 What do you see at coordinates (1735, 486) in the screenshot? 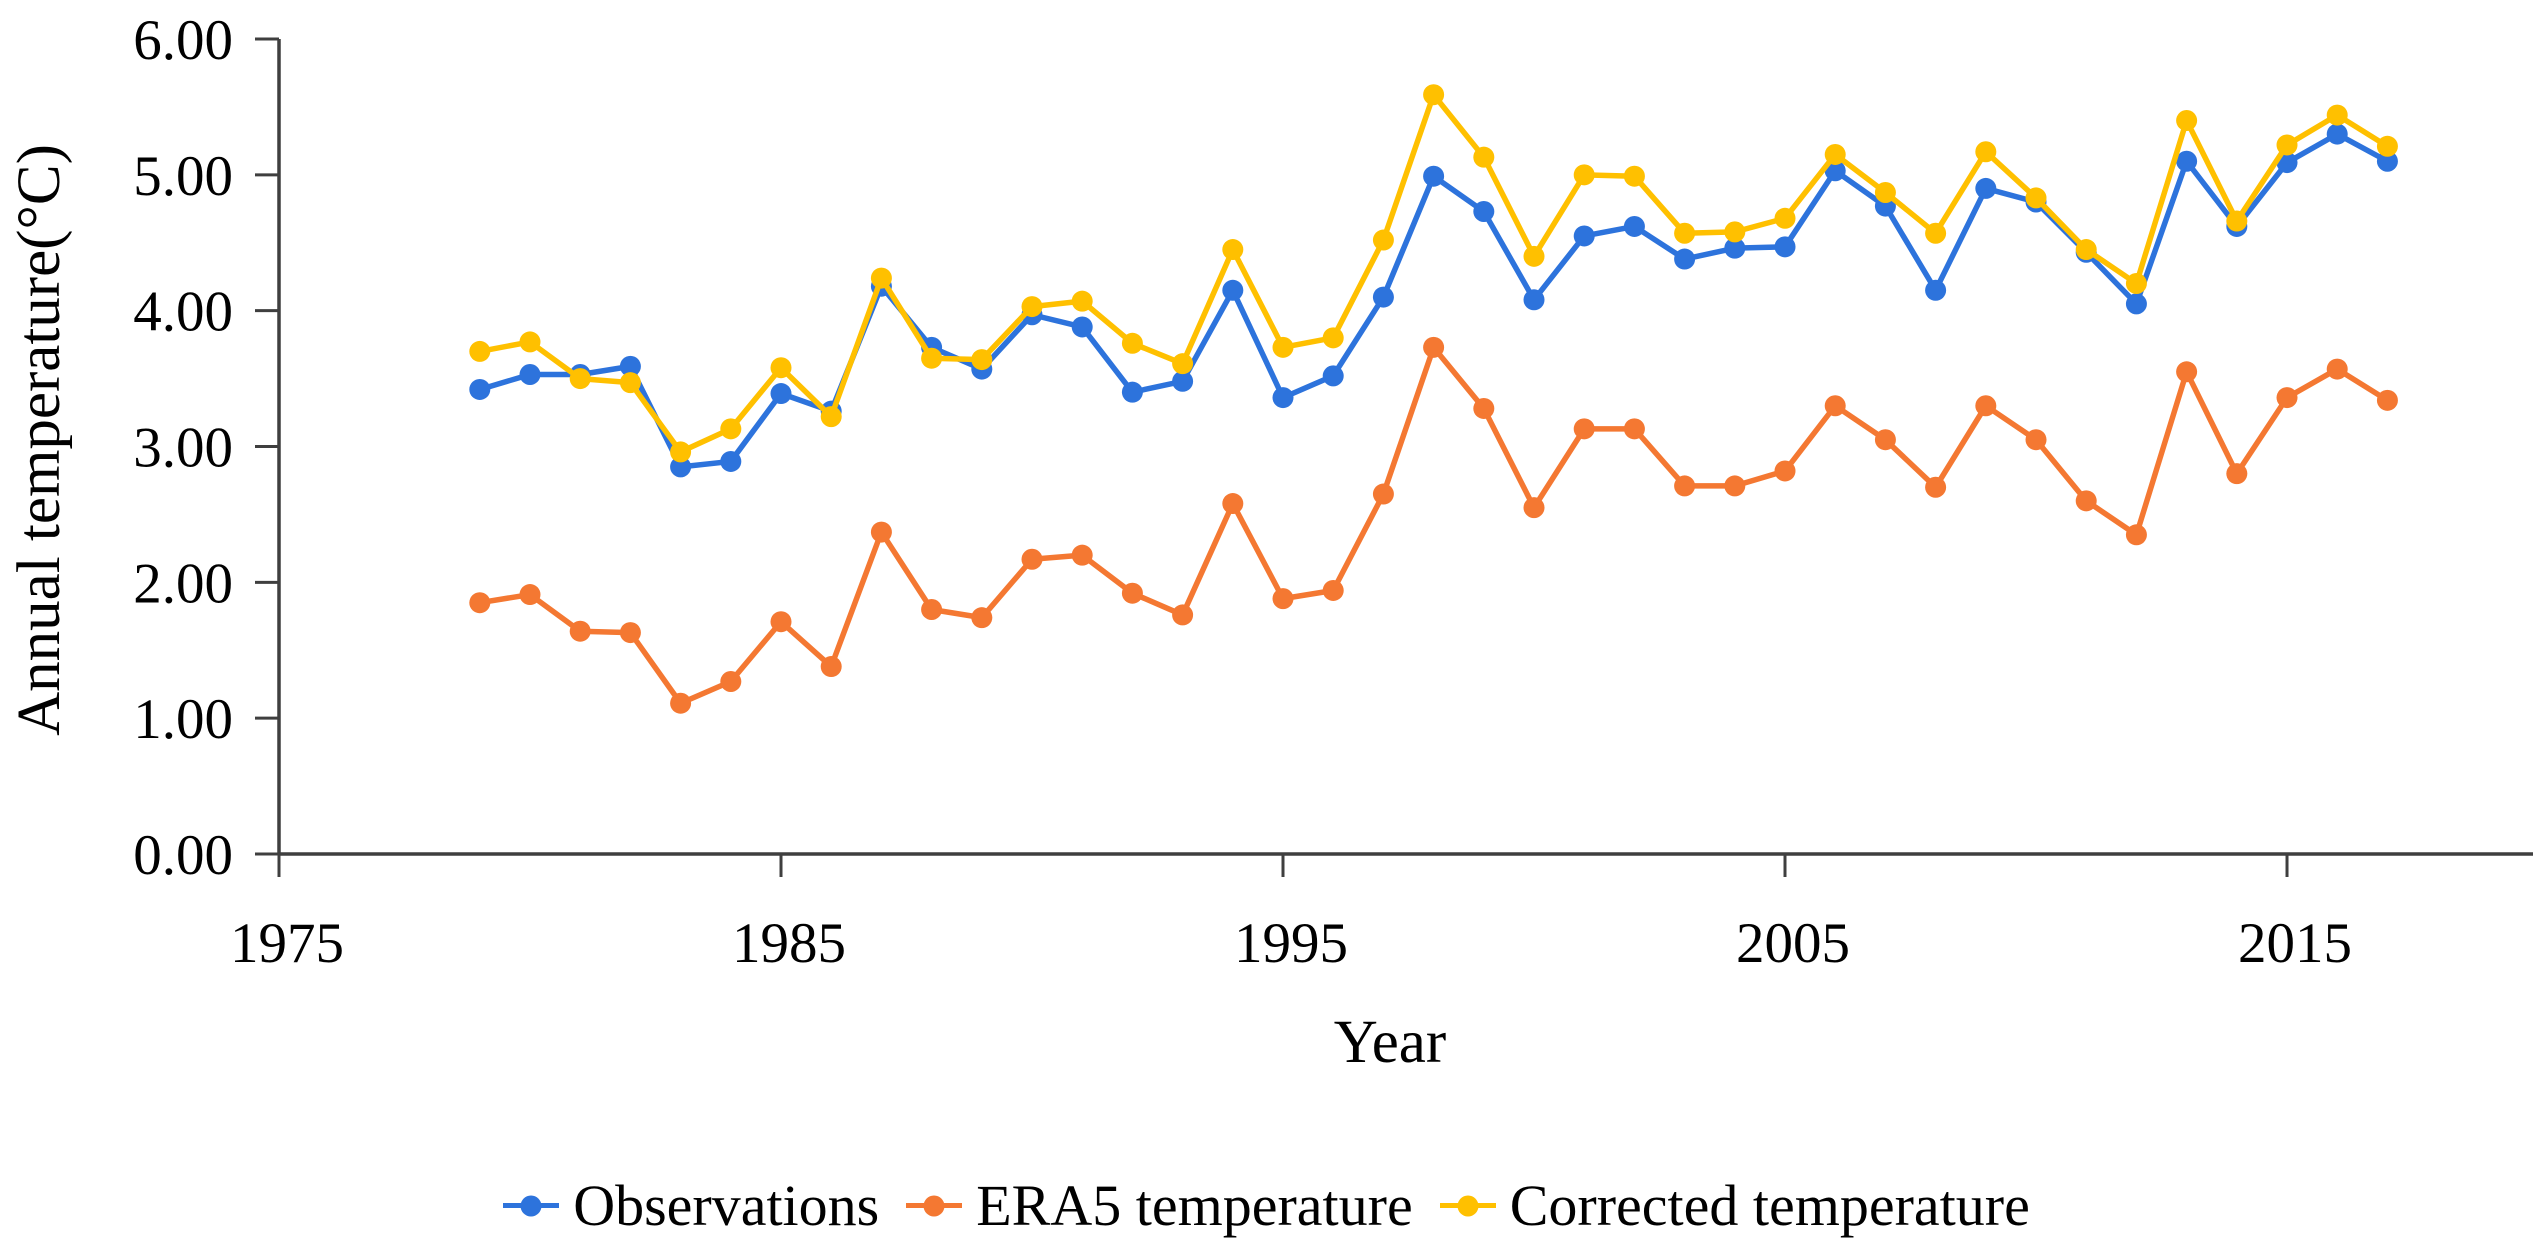
I see `marker-era5-temperature-2004` at bounding box center [1735, 486].